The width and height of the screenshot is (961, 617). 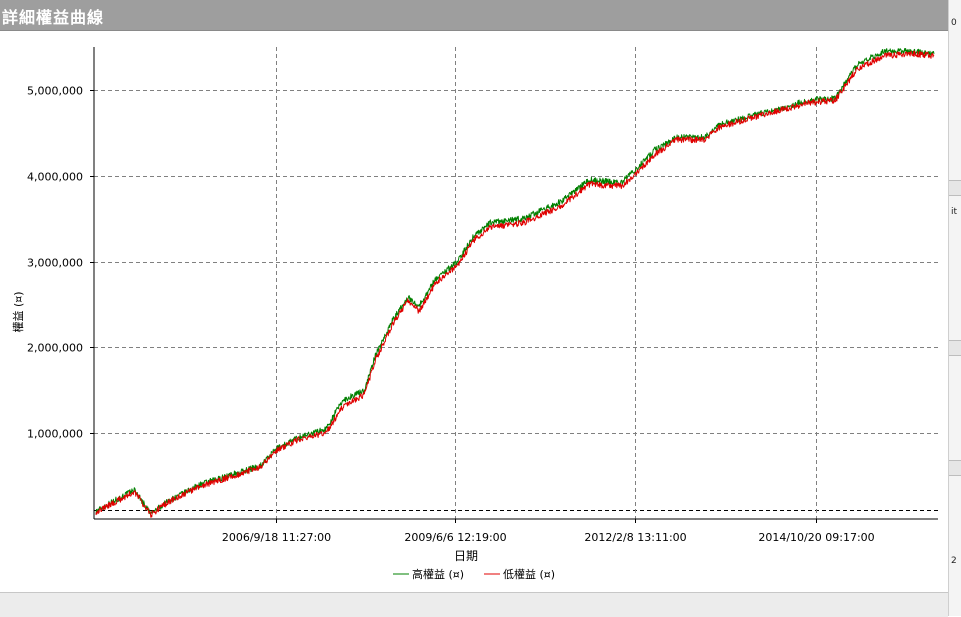 What do you see at coordinates (55, 348) in the screenshot?
I see `y-tick-label: 2,000,000` at bounding box center [55, 348].